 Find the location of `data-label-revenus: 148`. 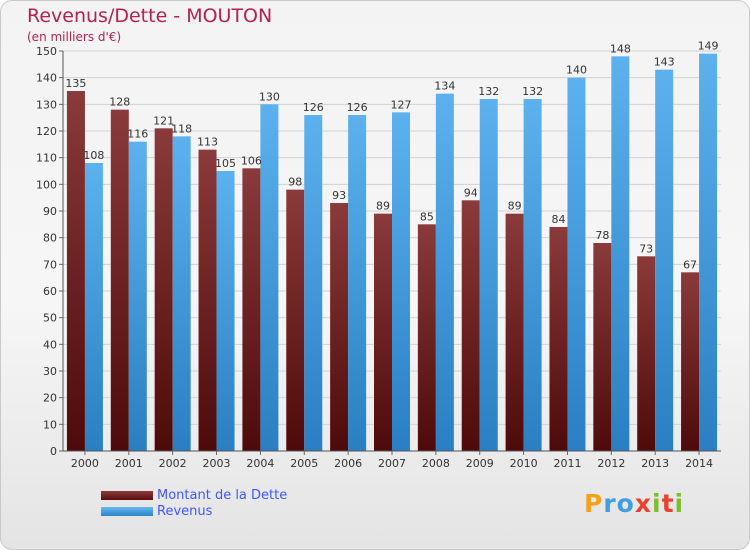

data-label-revenus: 148 is located at coordinates (620, 48).